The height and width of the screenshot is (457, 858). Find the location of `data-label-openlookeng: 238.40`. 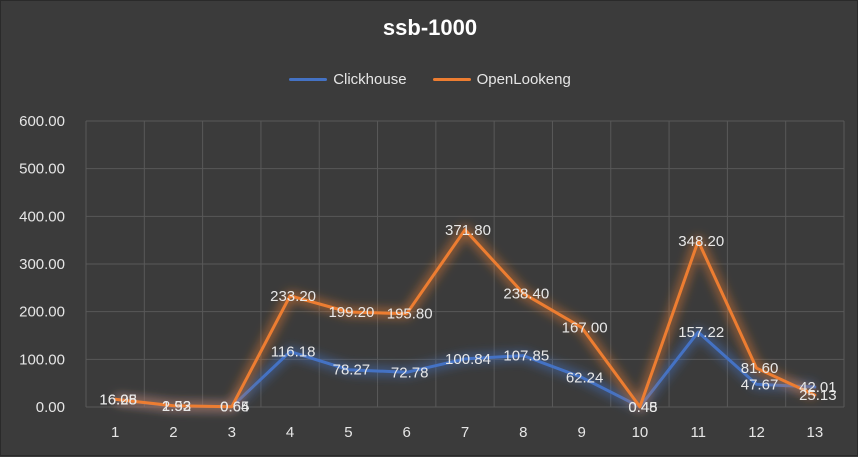

data-label-openlookeng: 238.40 is located at coordinates (526, 293).